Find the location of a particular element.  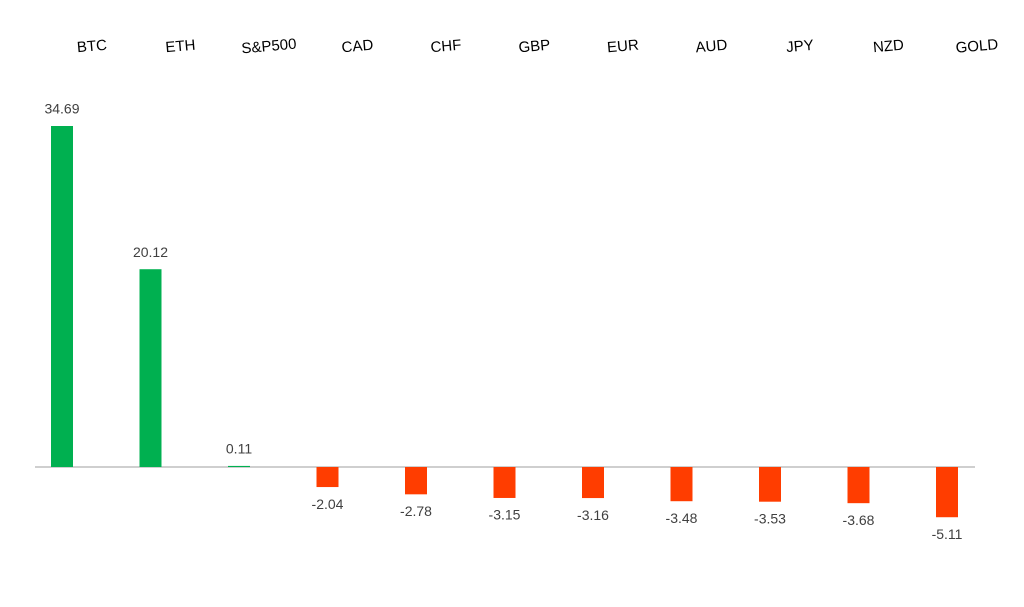

x-tick-label: GBP is located at coordinates (534, 47).